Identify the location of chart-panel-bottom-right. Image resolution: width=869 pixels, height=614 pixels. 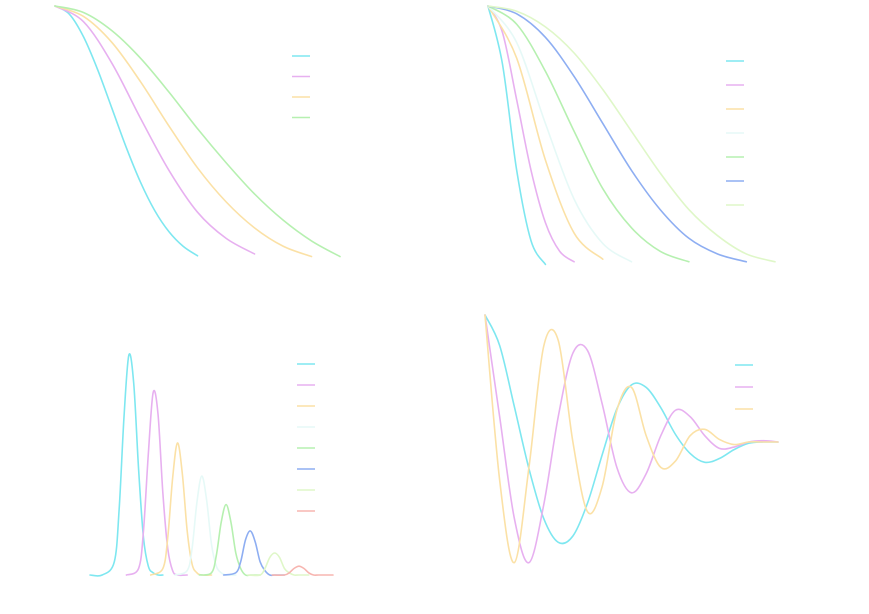
(631, 439).